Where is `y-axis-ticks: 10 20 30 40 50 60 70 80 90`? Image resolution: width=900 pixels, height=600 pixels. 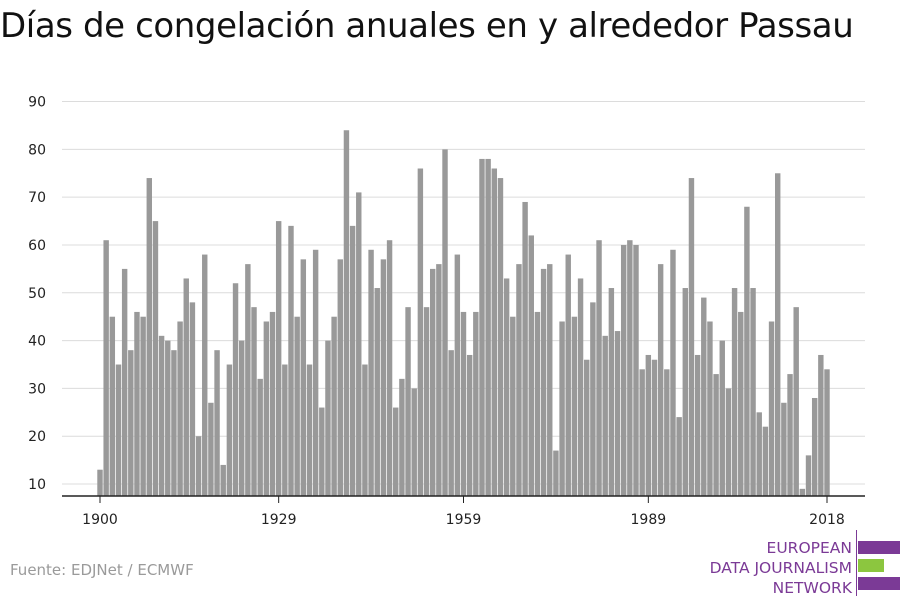
y-axis-ticks: 10 20 30 40 50 60 70 80 90 is located at coordinates (37, 294).